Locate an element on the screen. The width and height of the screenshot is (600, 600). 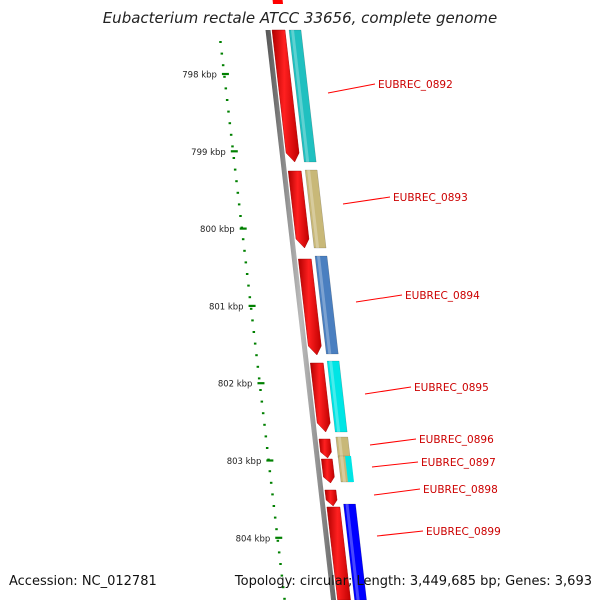
ruler-label: 801 kbp is located at coordinates (226, 307).